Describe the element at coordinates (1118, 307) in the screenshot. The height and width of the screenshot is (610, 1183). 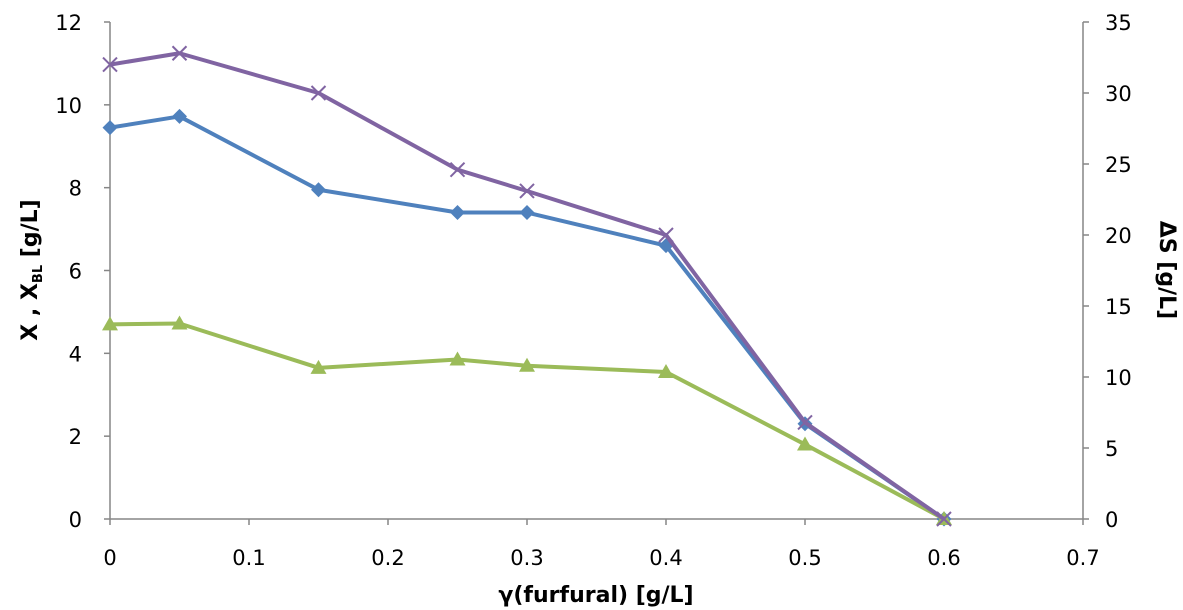
I see `y2-tick-label: 15` at that location.